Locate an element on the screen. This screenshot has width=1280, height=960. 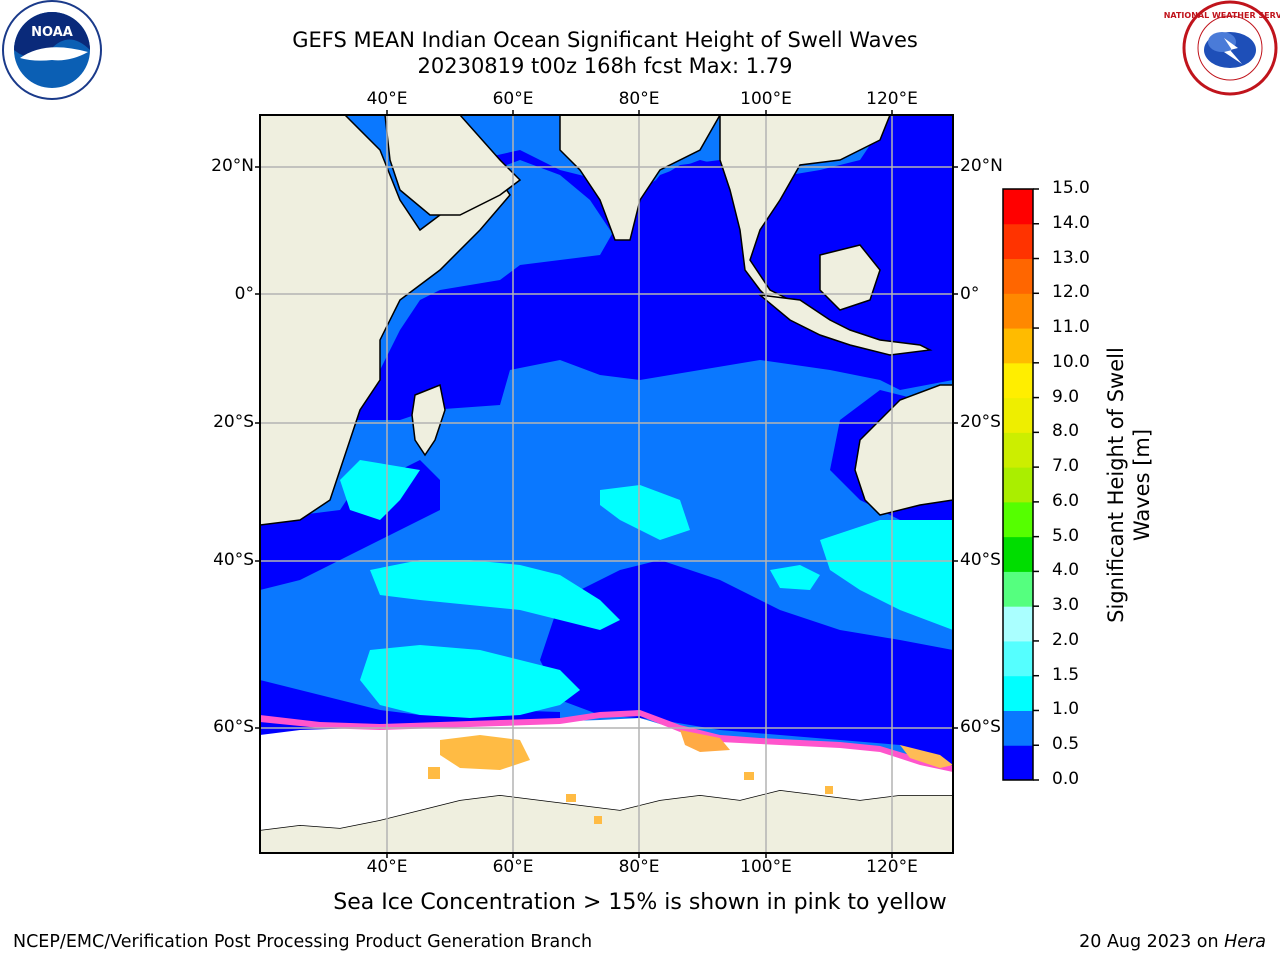
lat-tick-left: 0° is located at coordinates (244, 294).